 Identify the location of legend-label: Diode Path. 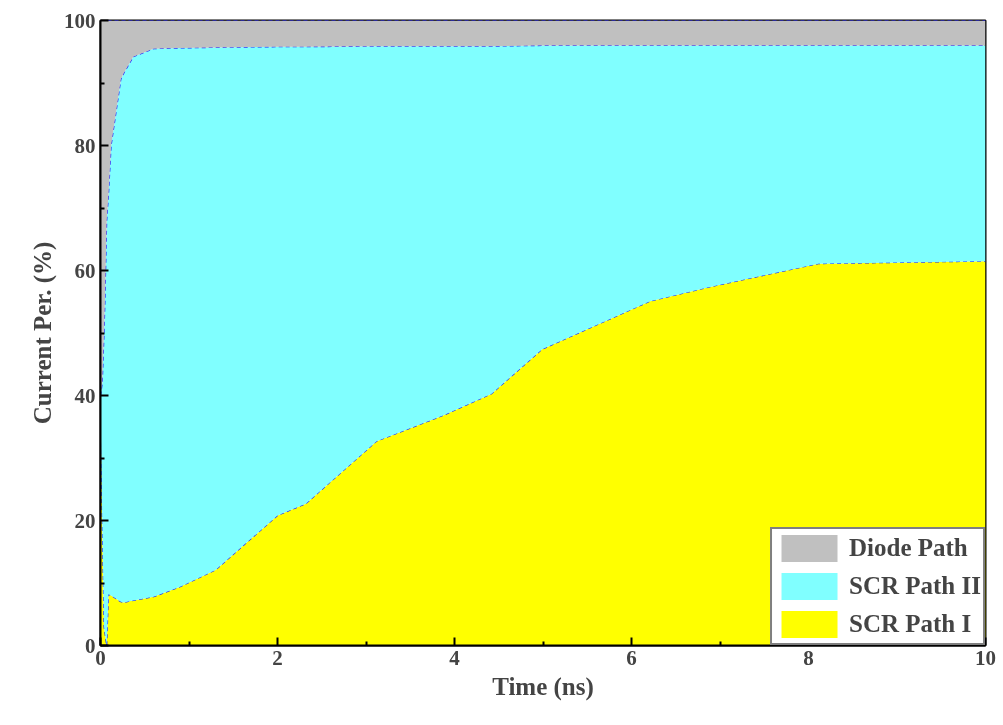
(908, 548).